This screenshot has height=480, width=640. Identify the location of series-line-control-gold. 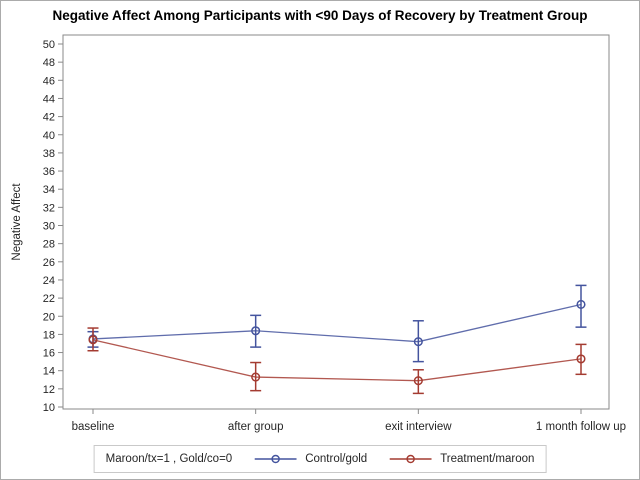
(337, 323).